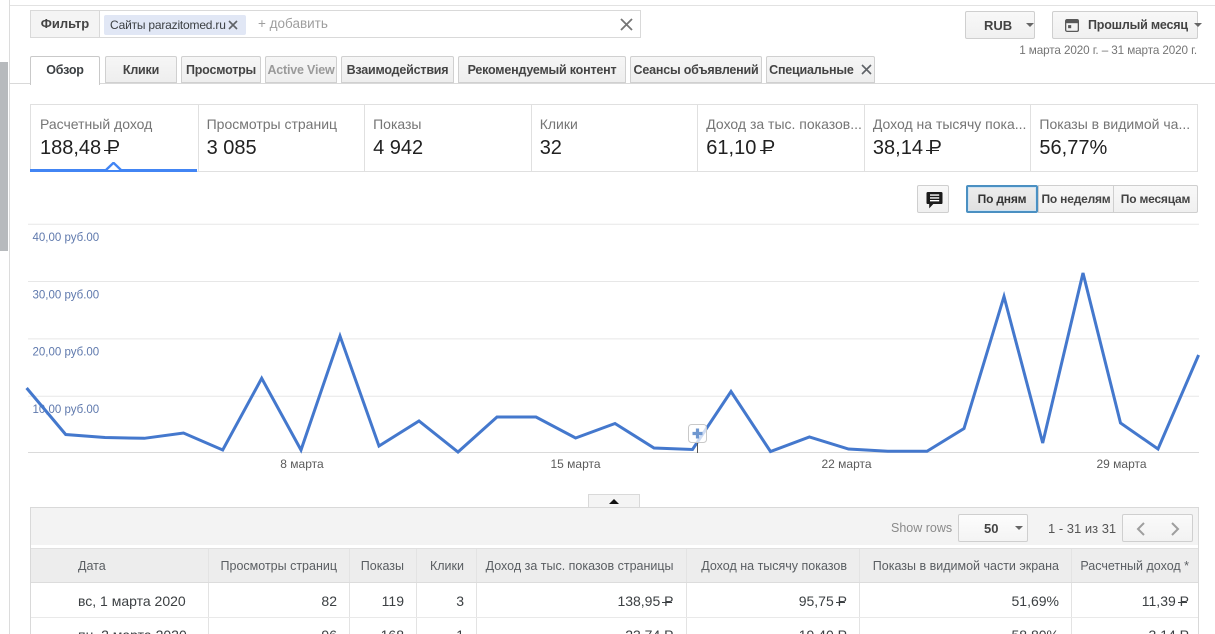 The image size is (1215, 634). What do you see at coordinates (66, 295) in the screenshot?
I see `svg-text: 30,00 руб.00` at bounding box center [66, 295].